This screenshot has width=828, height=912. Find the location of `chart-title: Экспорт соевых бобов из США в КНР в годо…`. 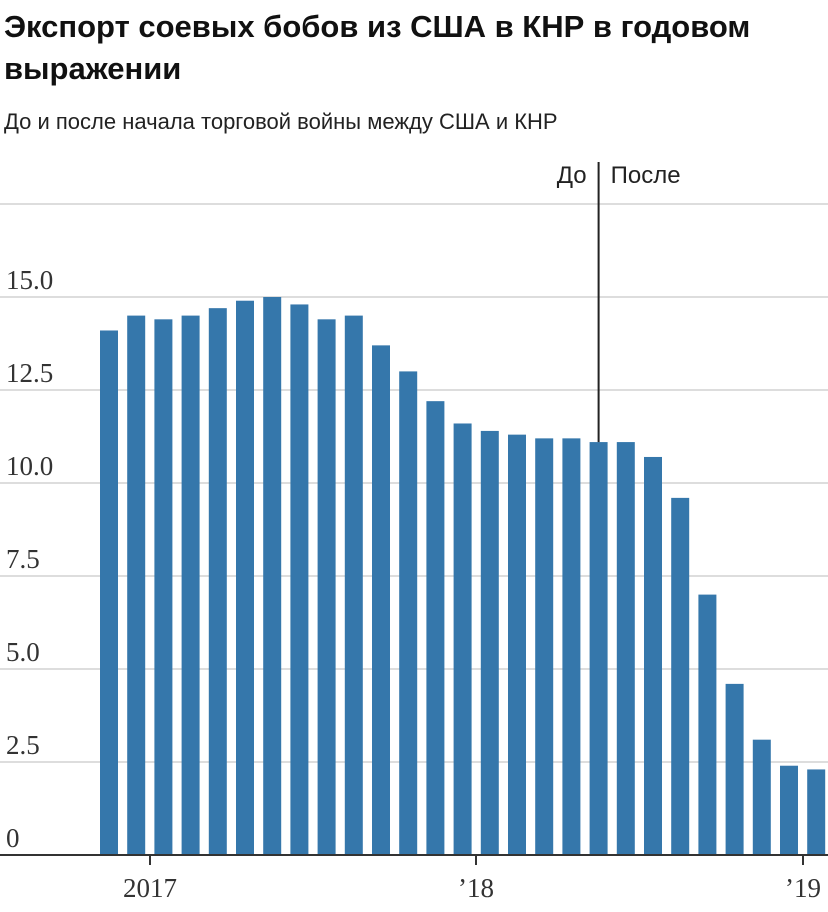

chart-title: Экспорт соевых бобов из США в КНР в годо… is located at coordinates (377, 47).